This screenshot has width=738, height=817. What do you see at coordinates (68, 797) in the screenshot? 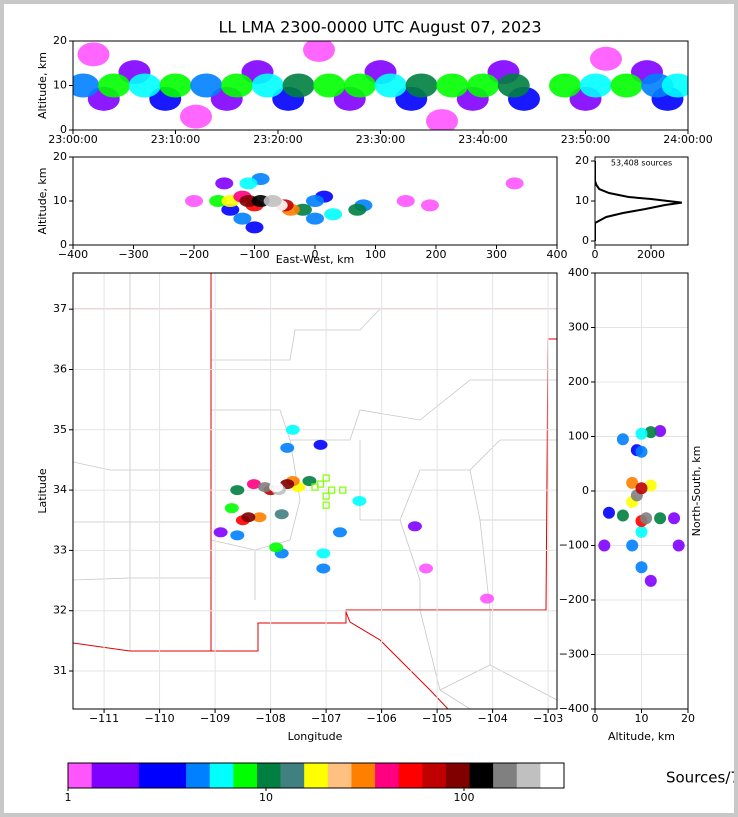
I see `colorbar-tick-label: 1` at bounding box center [68, 797].